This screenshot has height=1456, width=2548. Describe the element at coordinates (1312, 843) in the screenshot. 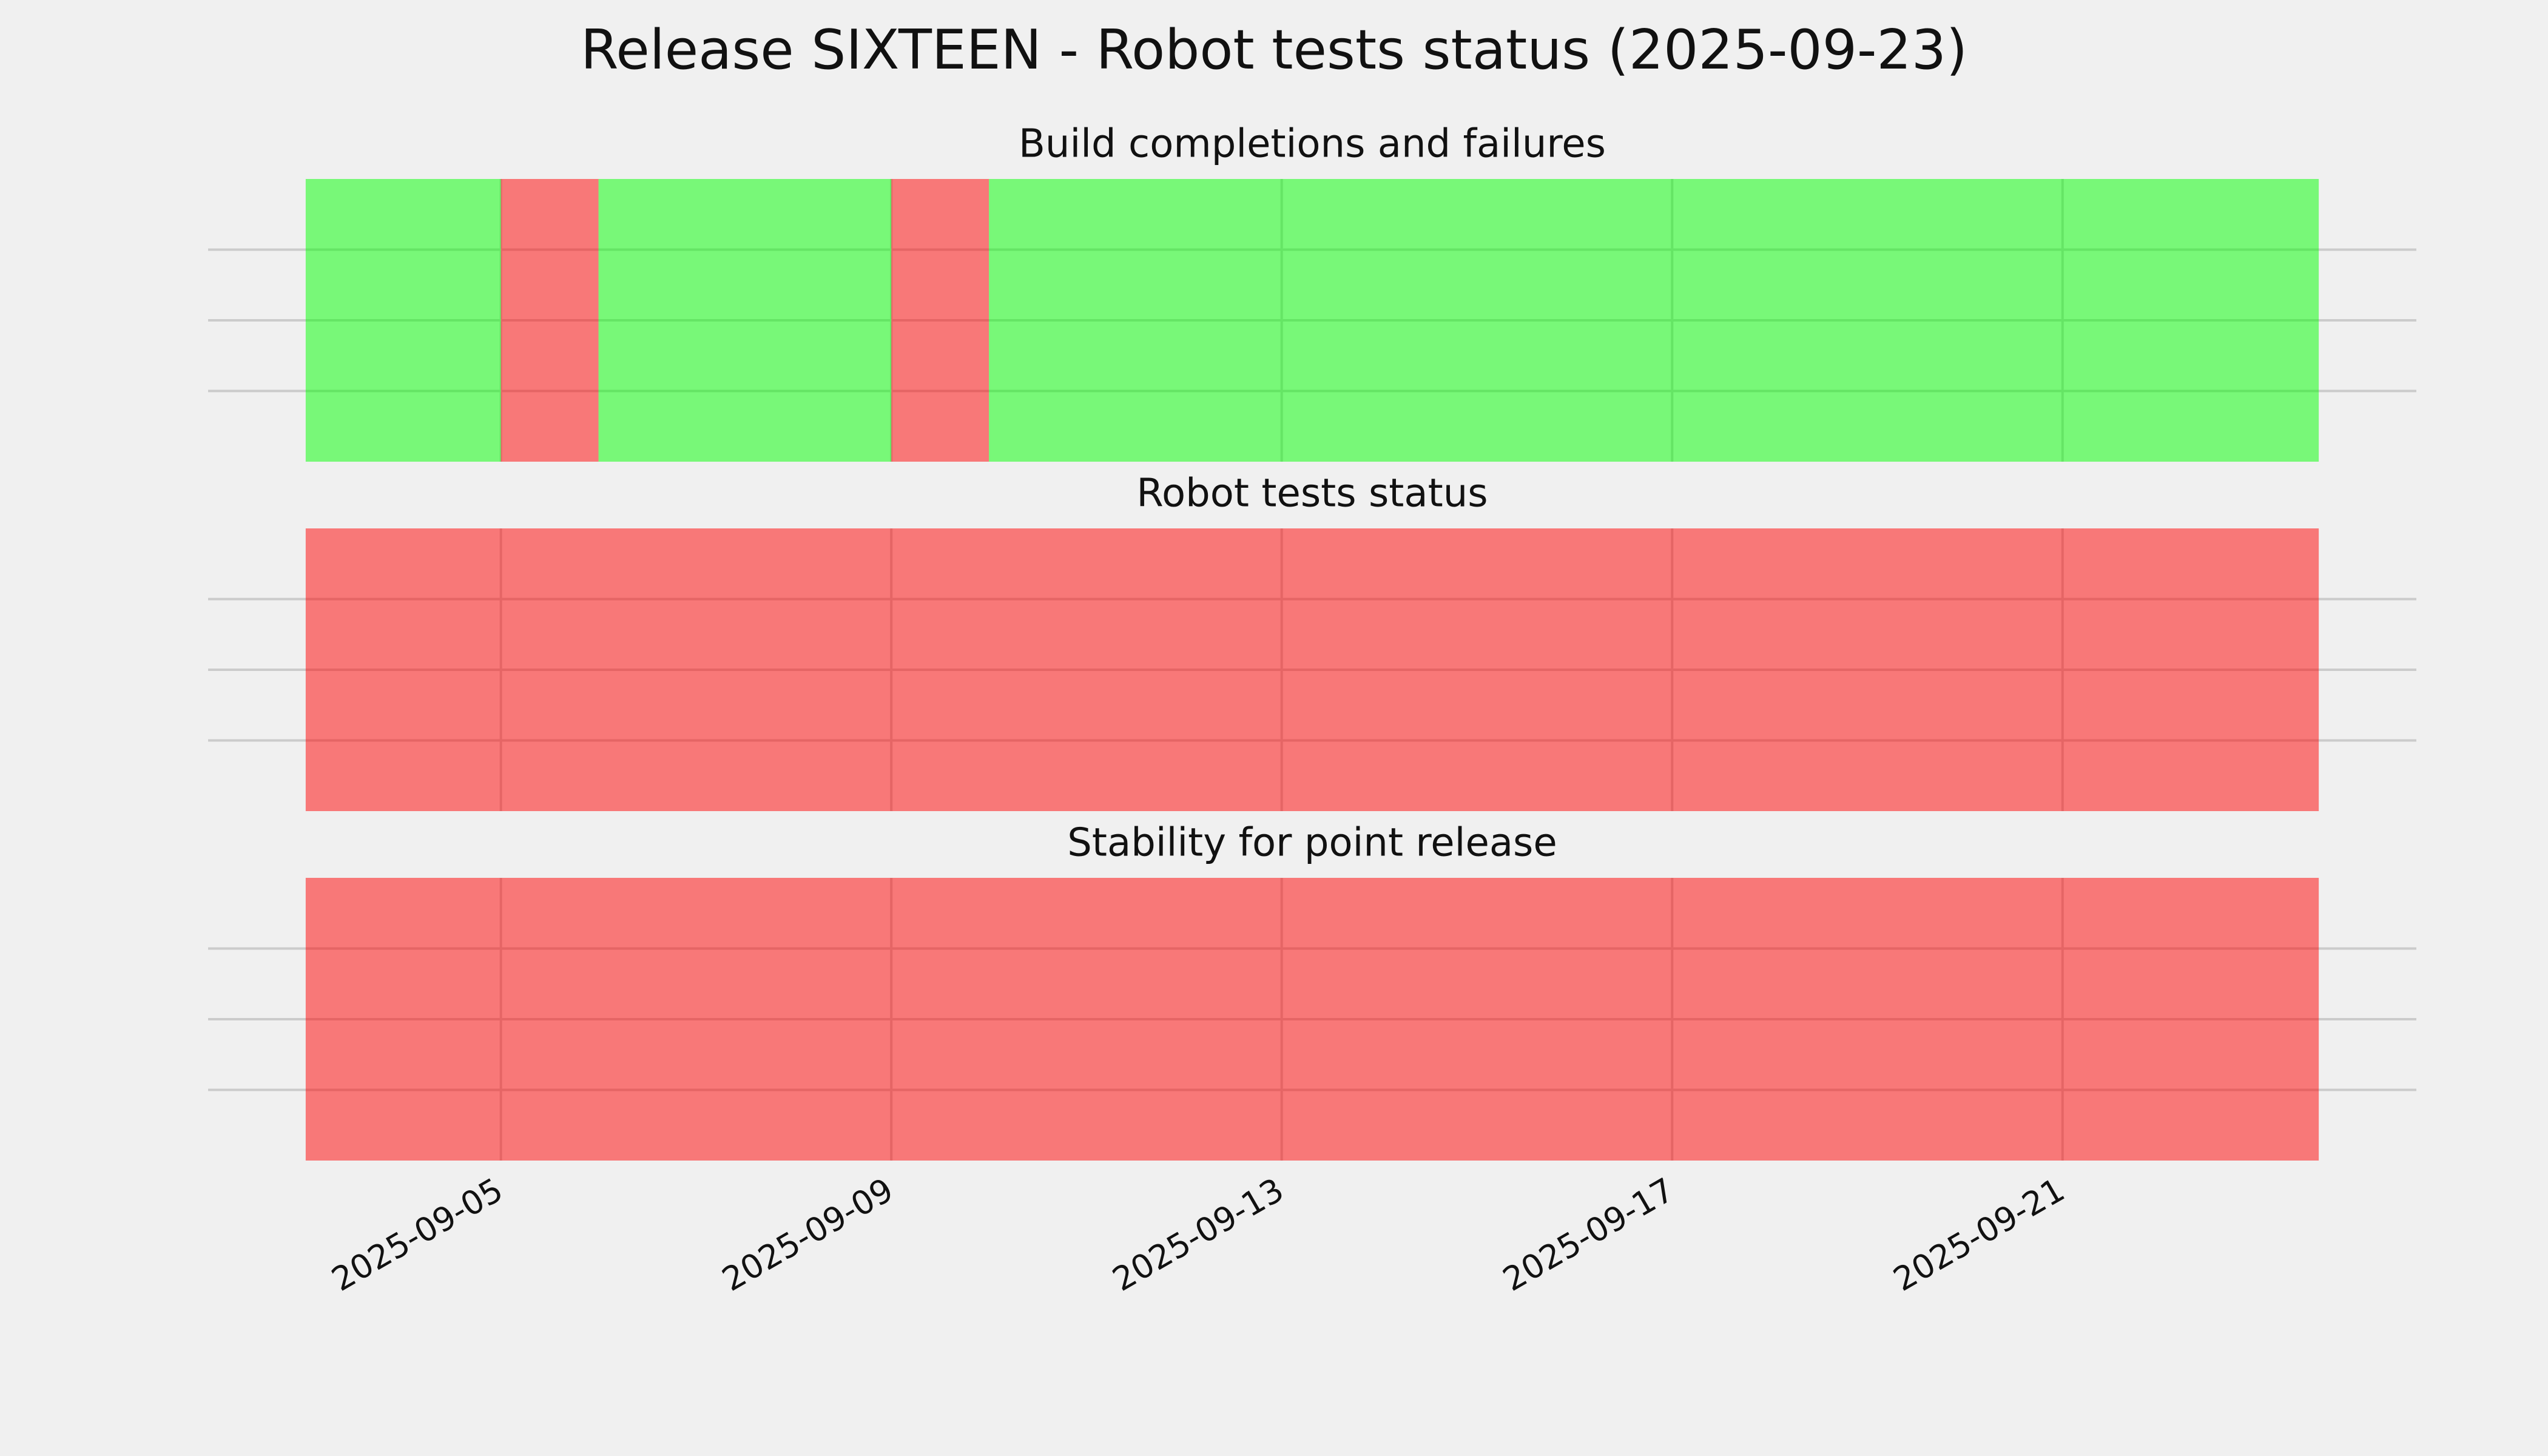

I see `panel-title: Stability for point release` at that location.